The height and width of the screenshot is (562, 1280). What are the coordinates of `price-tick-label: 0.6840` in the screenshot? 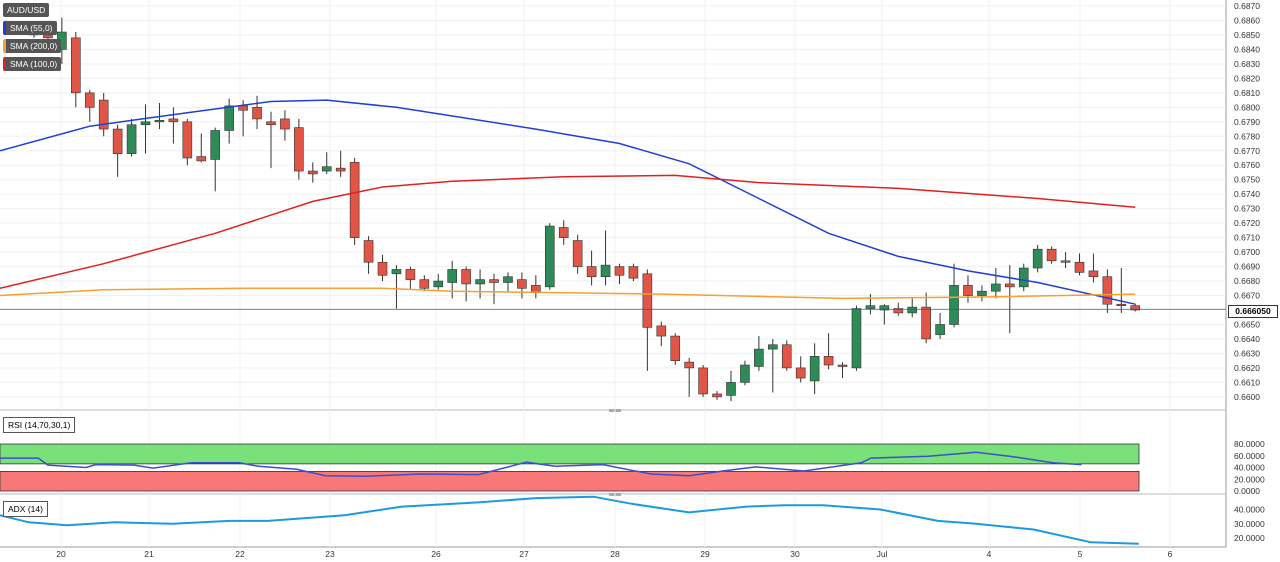 It's located at (1247, 49).